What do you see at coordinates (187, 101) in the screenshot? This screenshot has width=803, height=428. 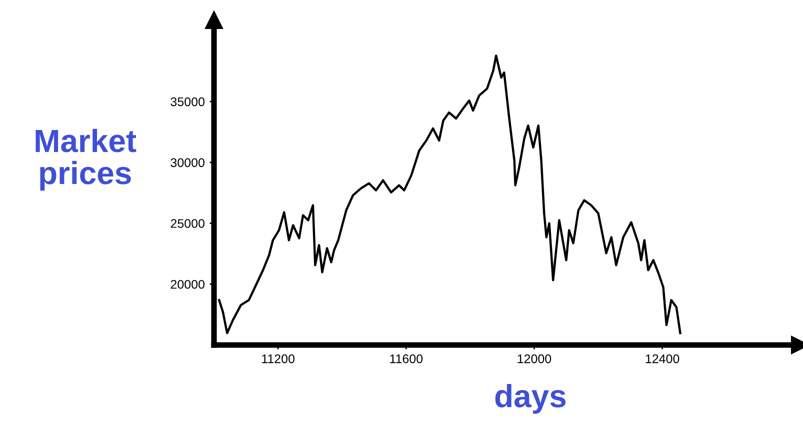 I see `y-tick-label: 35000` at bounding box center [187, 101].